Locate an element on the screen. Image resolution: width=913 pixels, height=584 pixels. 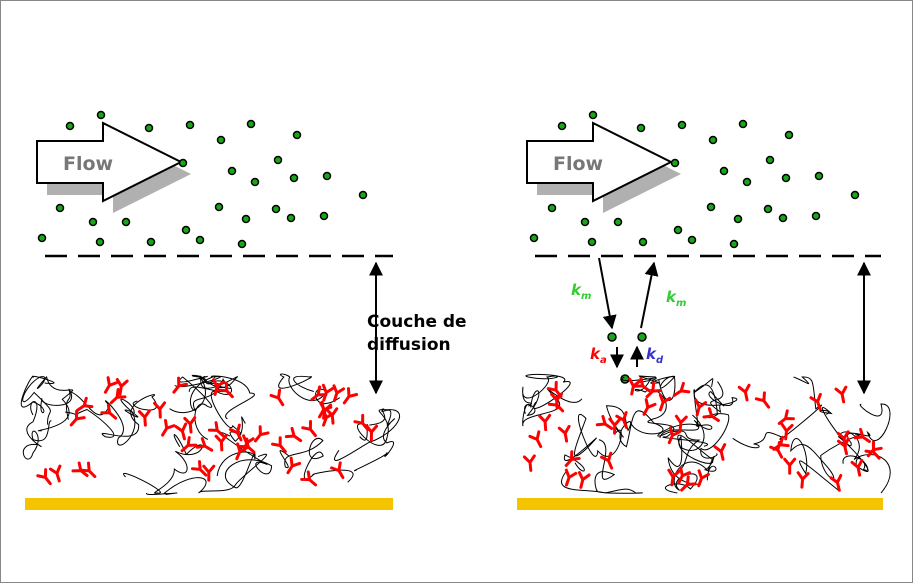
ka-sub: a is located at coordinates (603, 360).